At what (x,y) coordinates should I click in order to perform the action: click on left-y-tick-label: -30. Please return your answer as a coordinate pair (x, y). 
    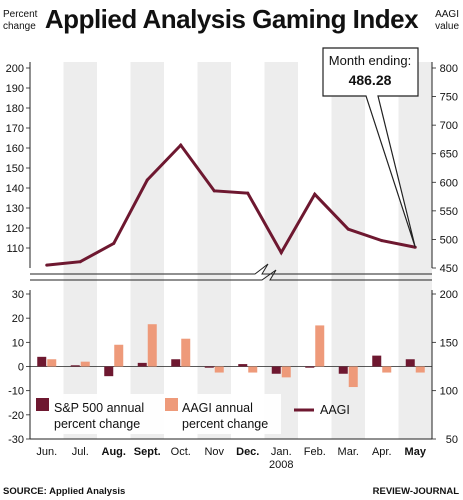
    Looking at the image, I should click on (16, 440).